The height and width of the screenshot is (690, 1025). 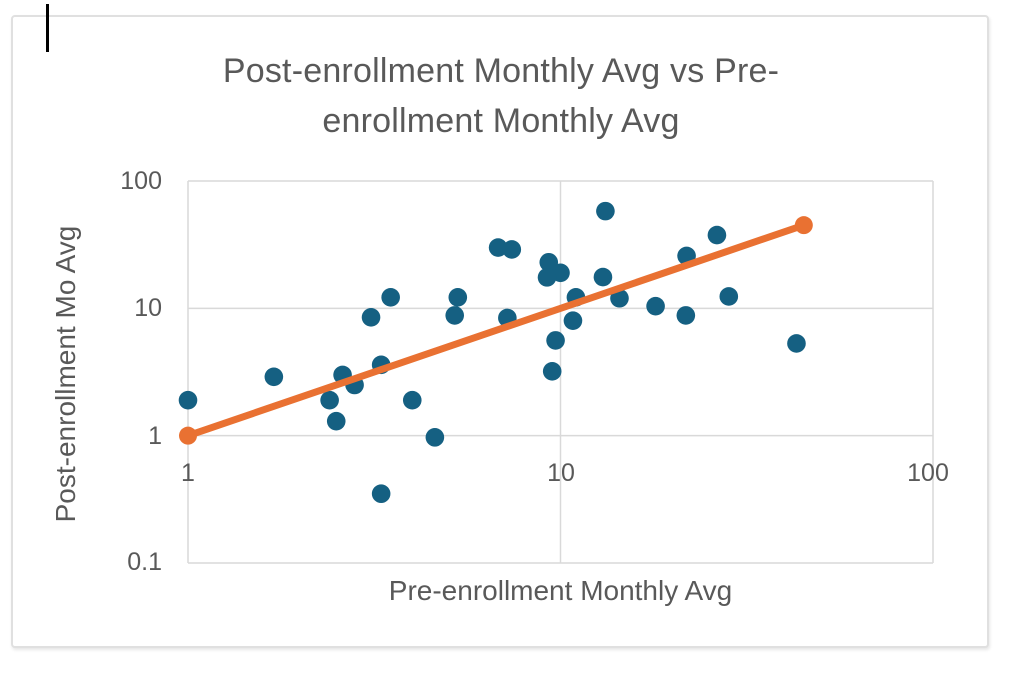 I want to click on y-tick-label: 0.1, so click(x=144, y=562).